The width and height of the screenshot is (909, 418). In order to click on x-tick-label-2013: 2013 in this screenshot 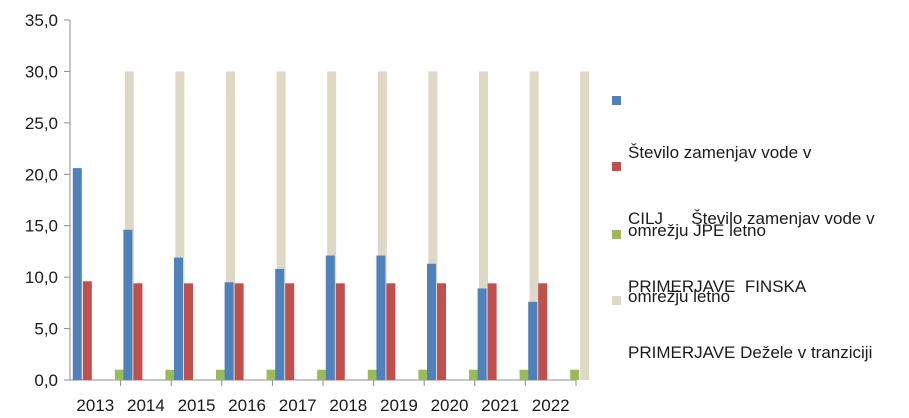, I will do `click(95, 405)`.